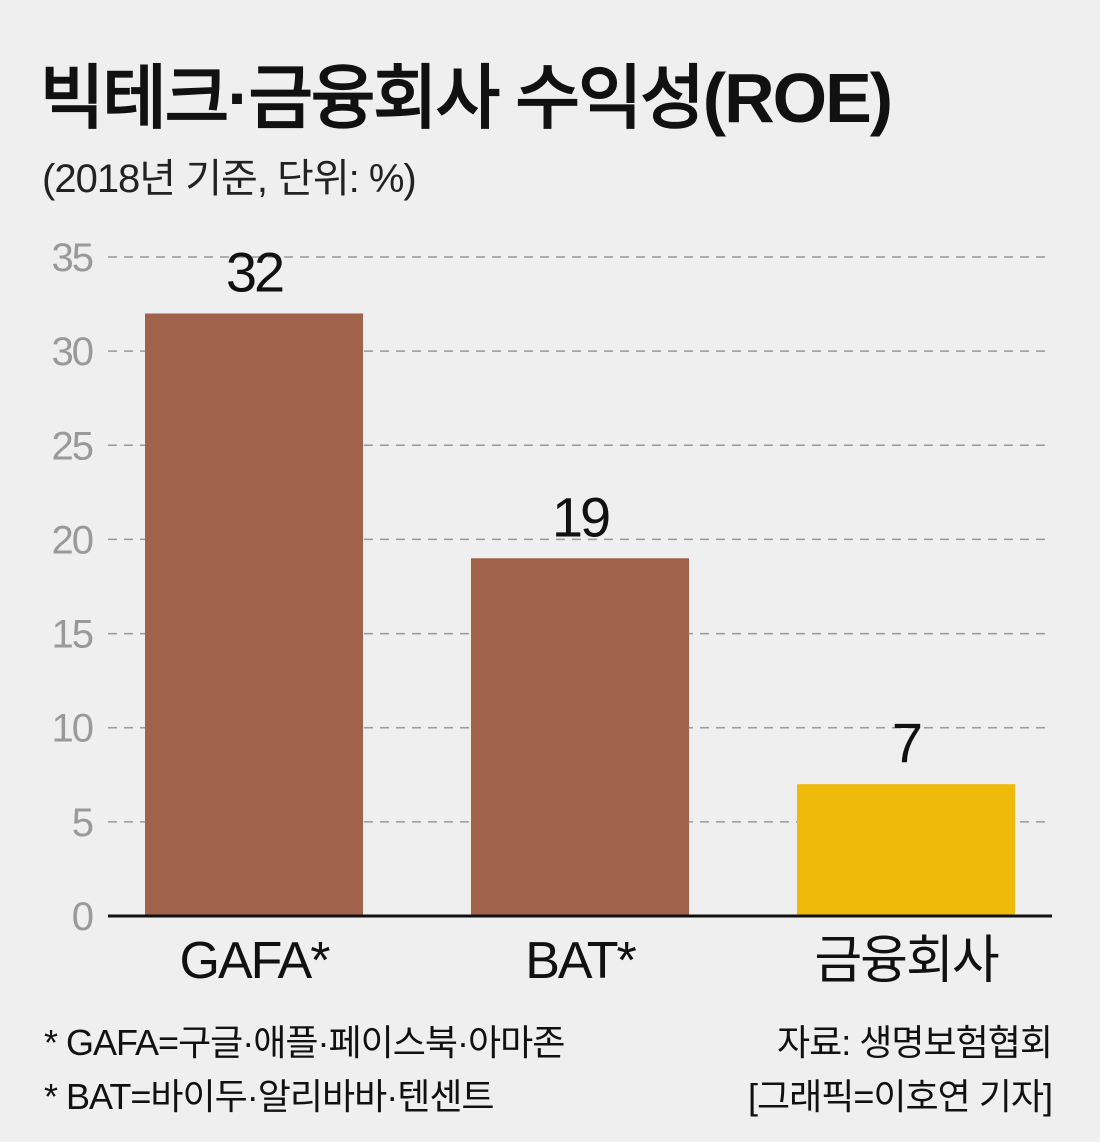  I want to click on x-category-label: GAFA*, so click(255, 961).